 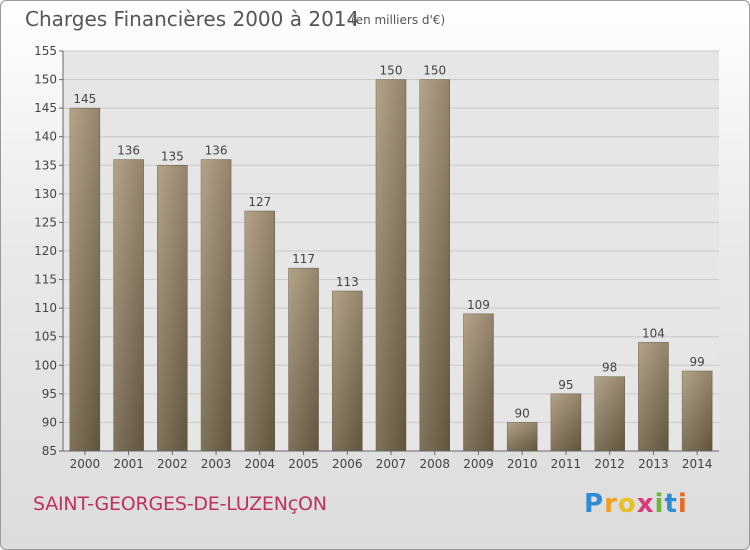 I want to click on logo-letter: x, so click(x=645, y=504).